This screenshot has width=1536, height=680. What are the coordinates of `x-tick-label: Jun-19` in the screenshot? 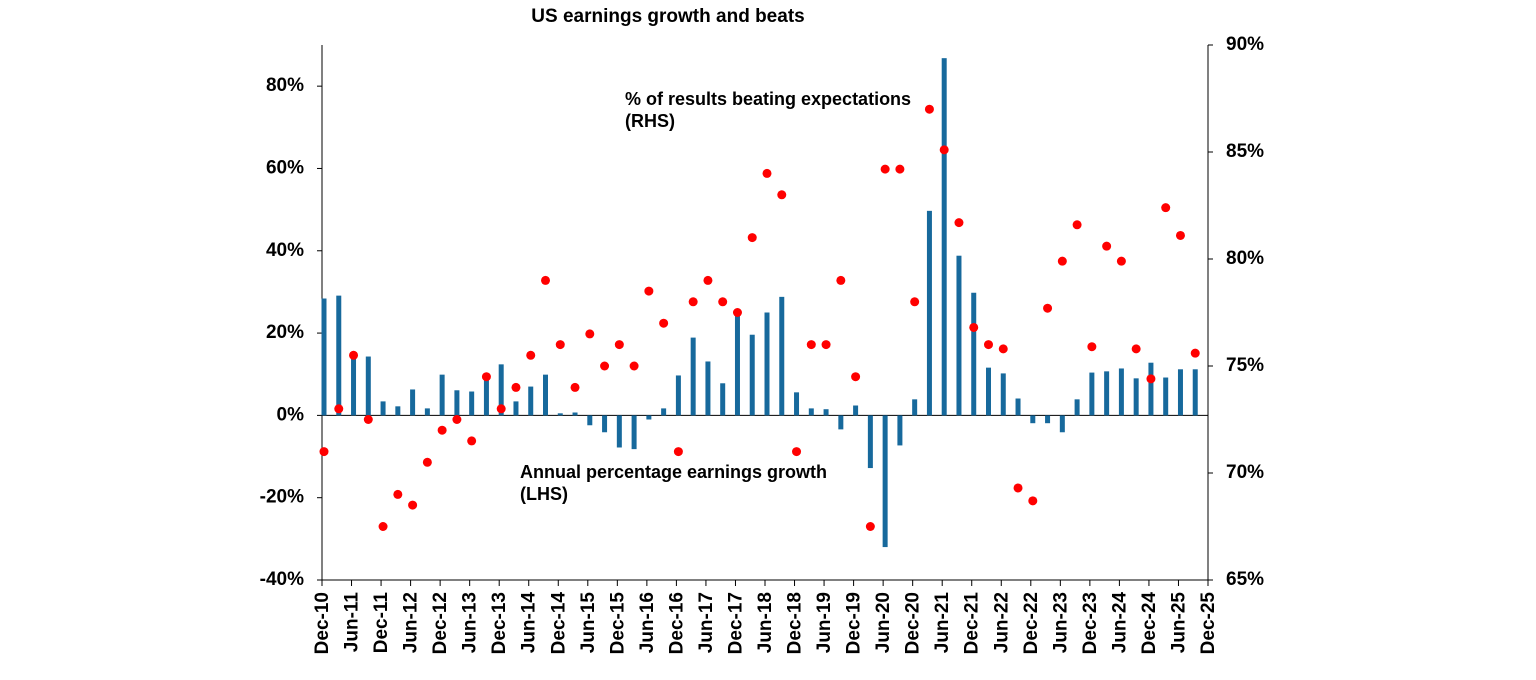 It's located at (824, 622).